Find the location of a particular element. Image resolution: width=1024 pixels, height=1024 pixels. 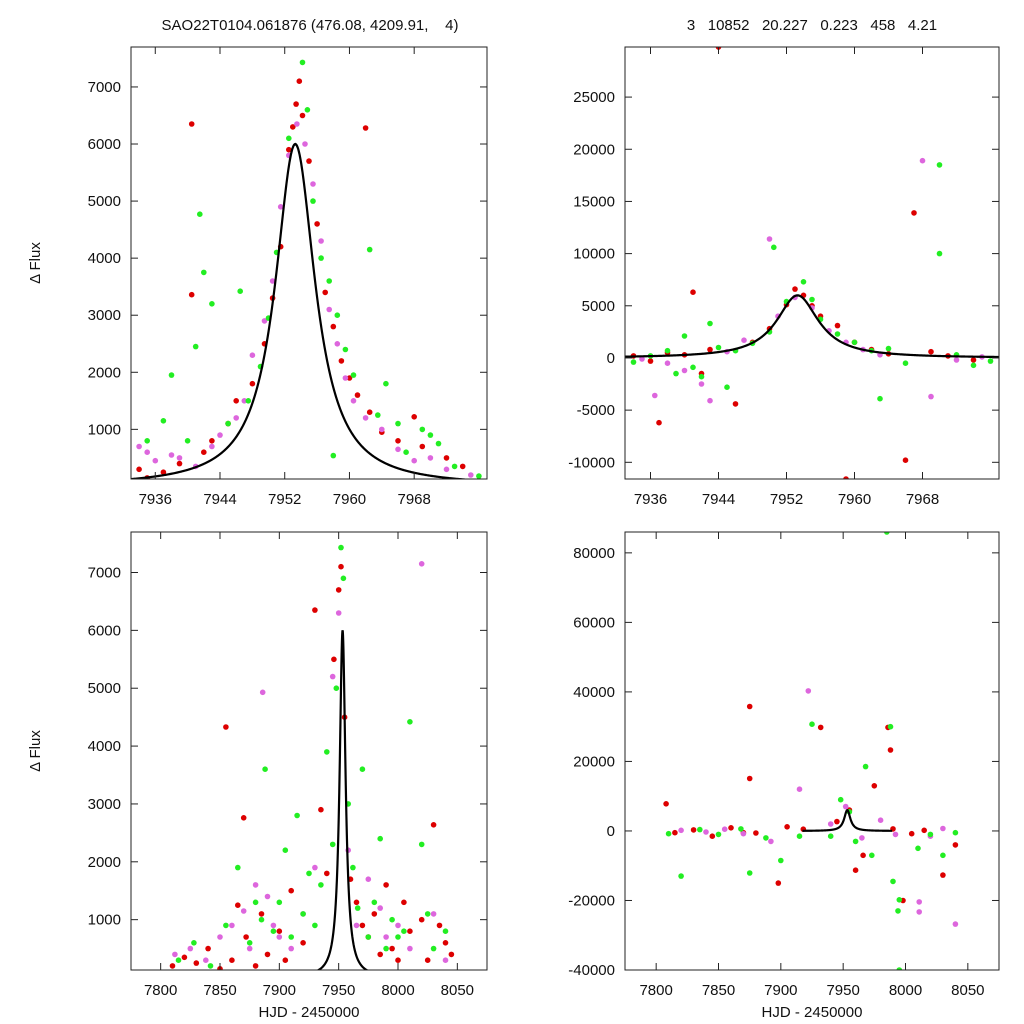

x-axis-label: HJD - 2450000 is located at coordinates (812, 1012).